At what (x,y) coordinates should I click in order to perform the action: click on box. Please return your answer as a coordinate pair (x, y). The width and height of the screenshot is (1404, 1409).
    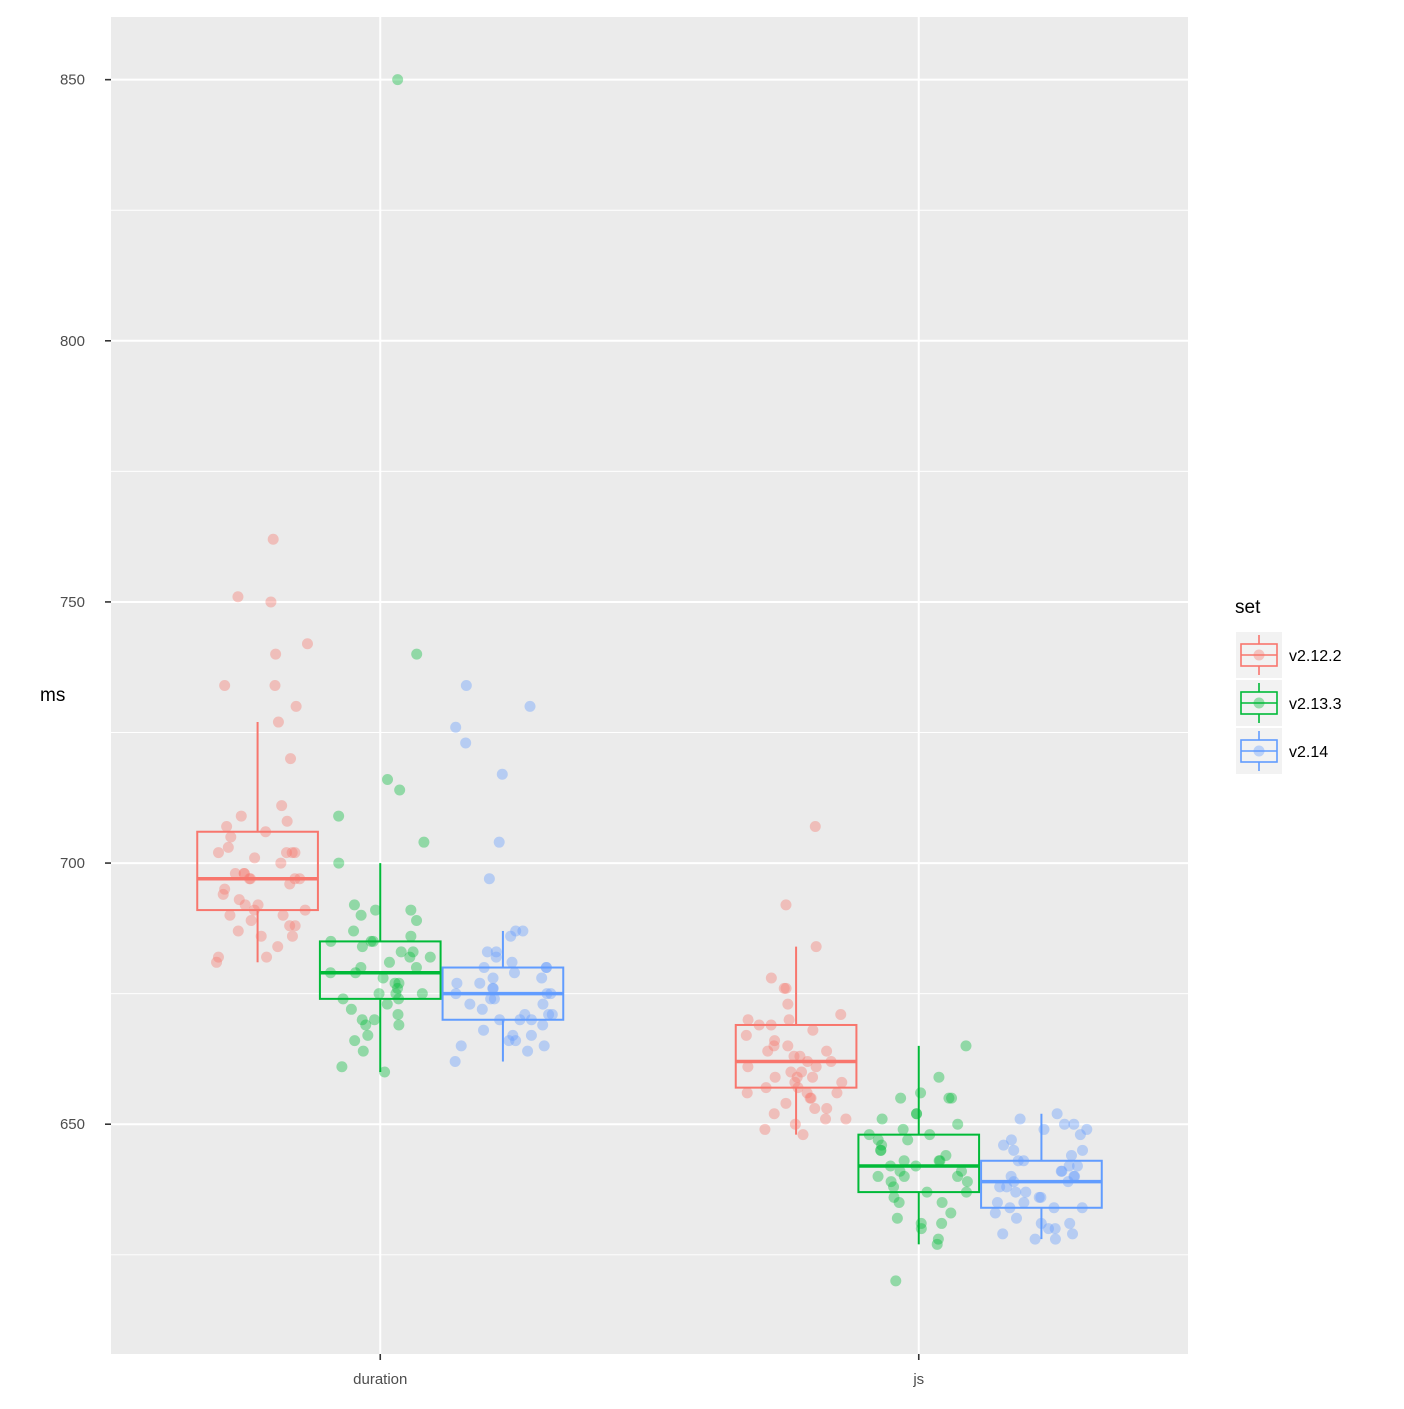
    Looking at the image, I should click on (1041, 1184).